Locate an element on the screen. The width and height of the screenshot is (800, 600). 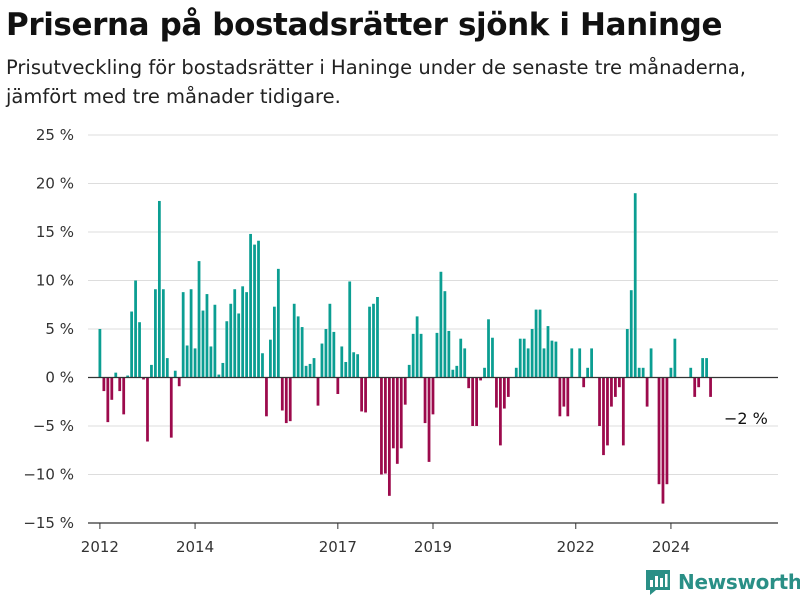
x-tick-label: 2022 is located at coordinates (576, 547).